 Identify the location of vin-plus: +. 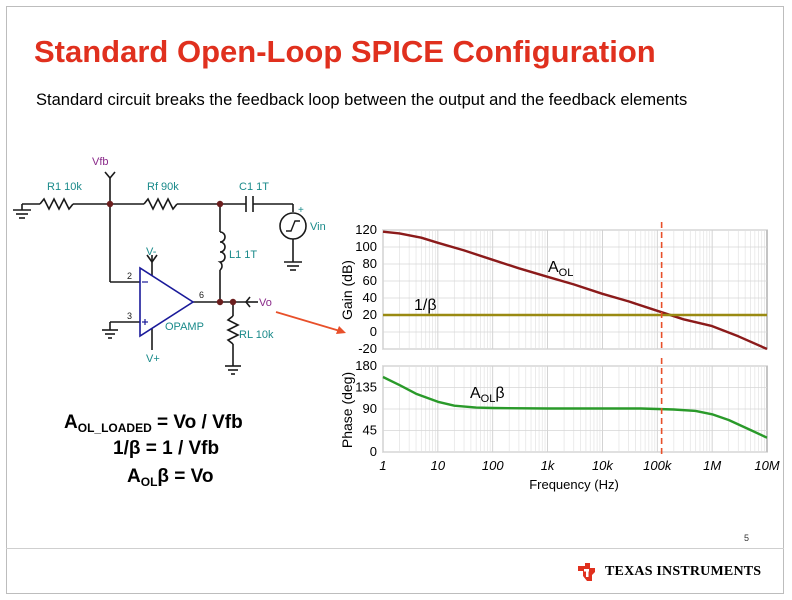
(301, 210).